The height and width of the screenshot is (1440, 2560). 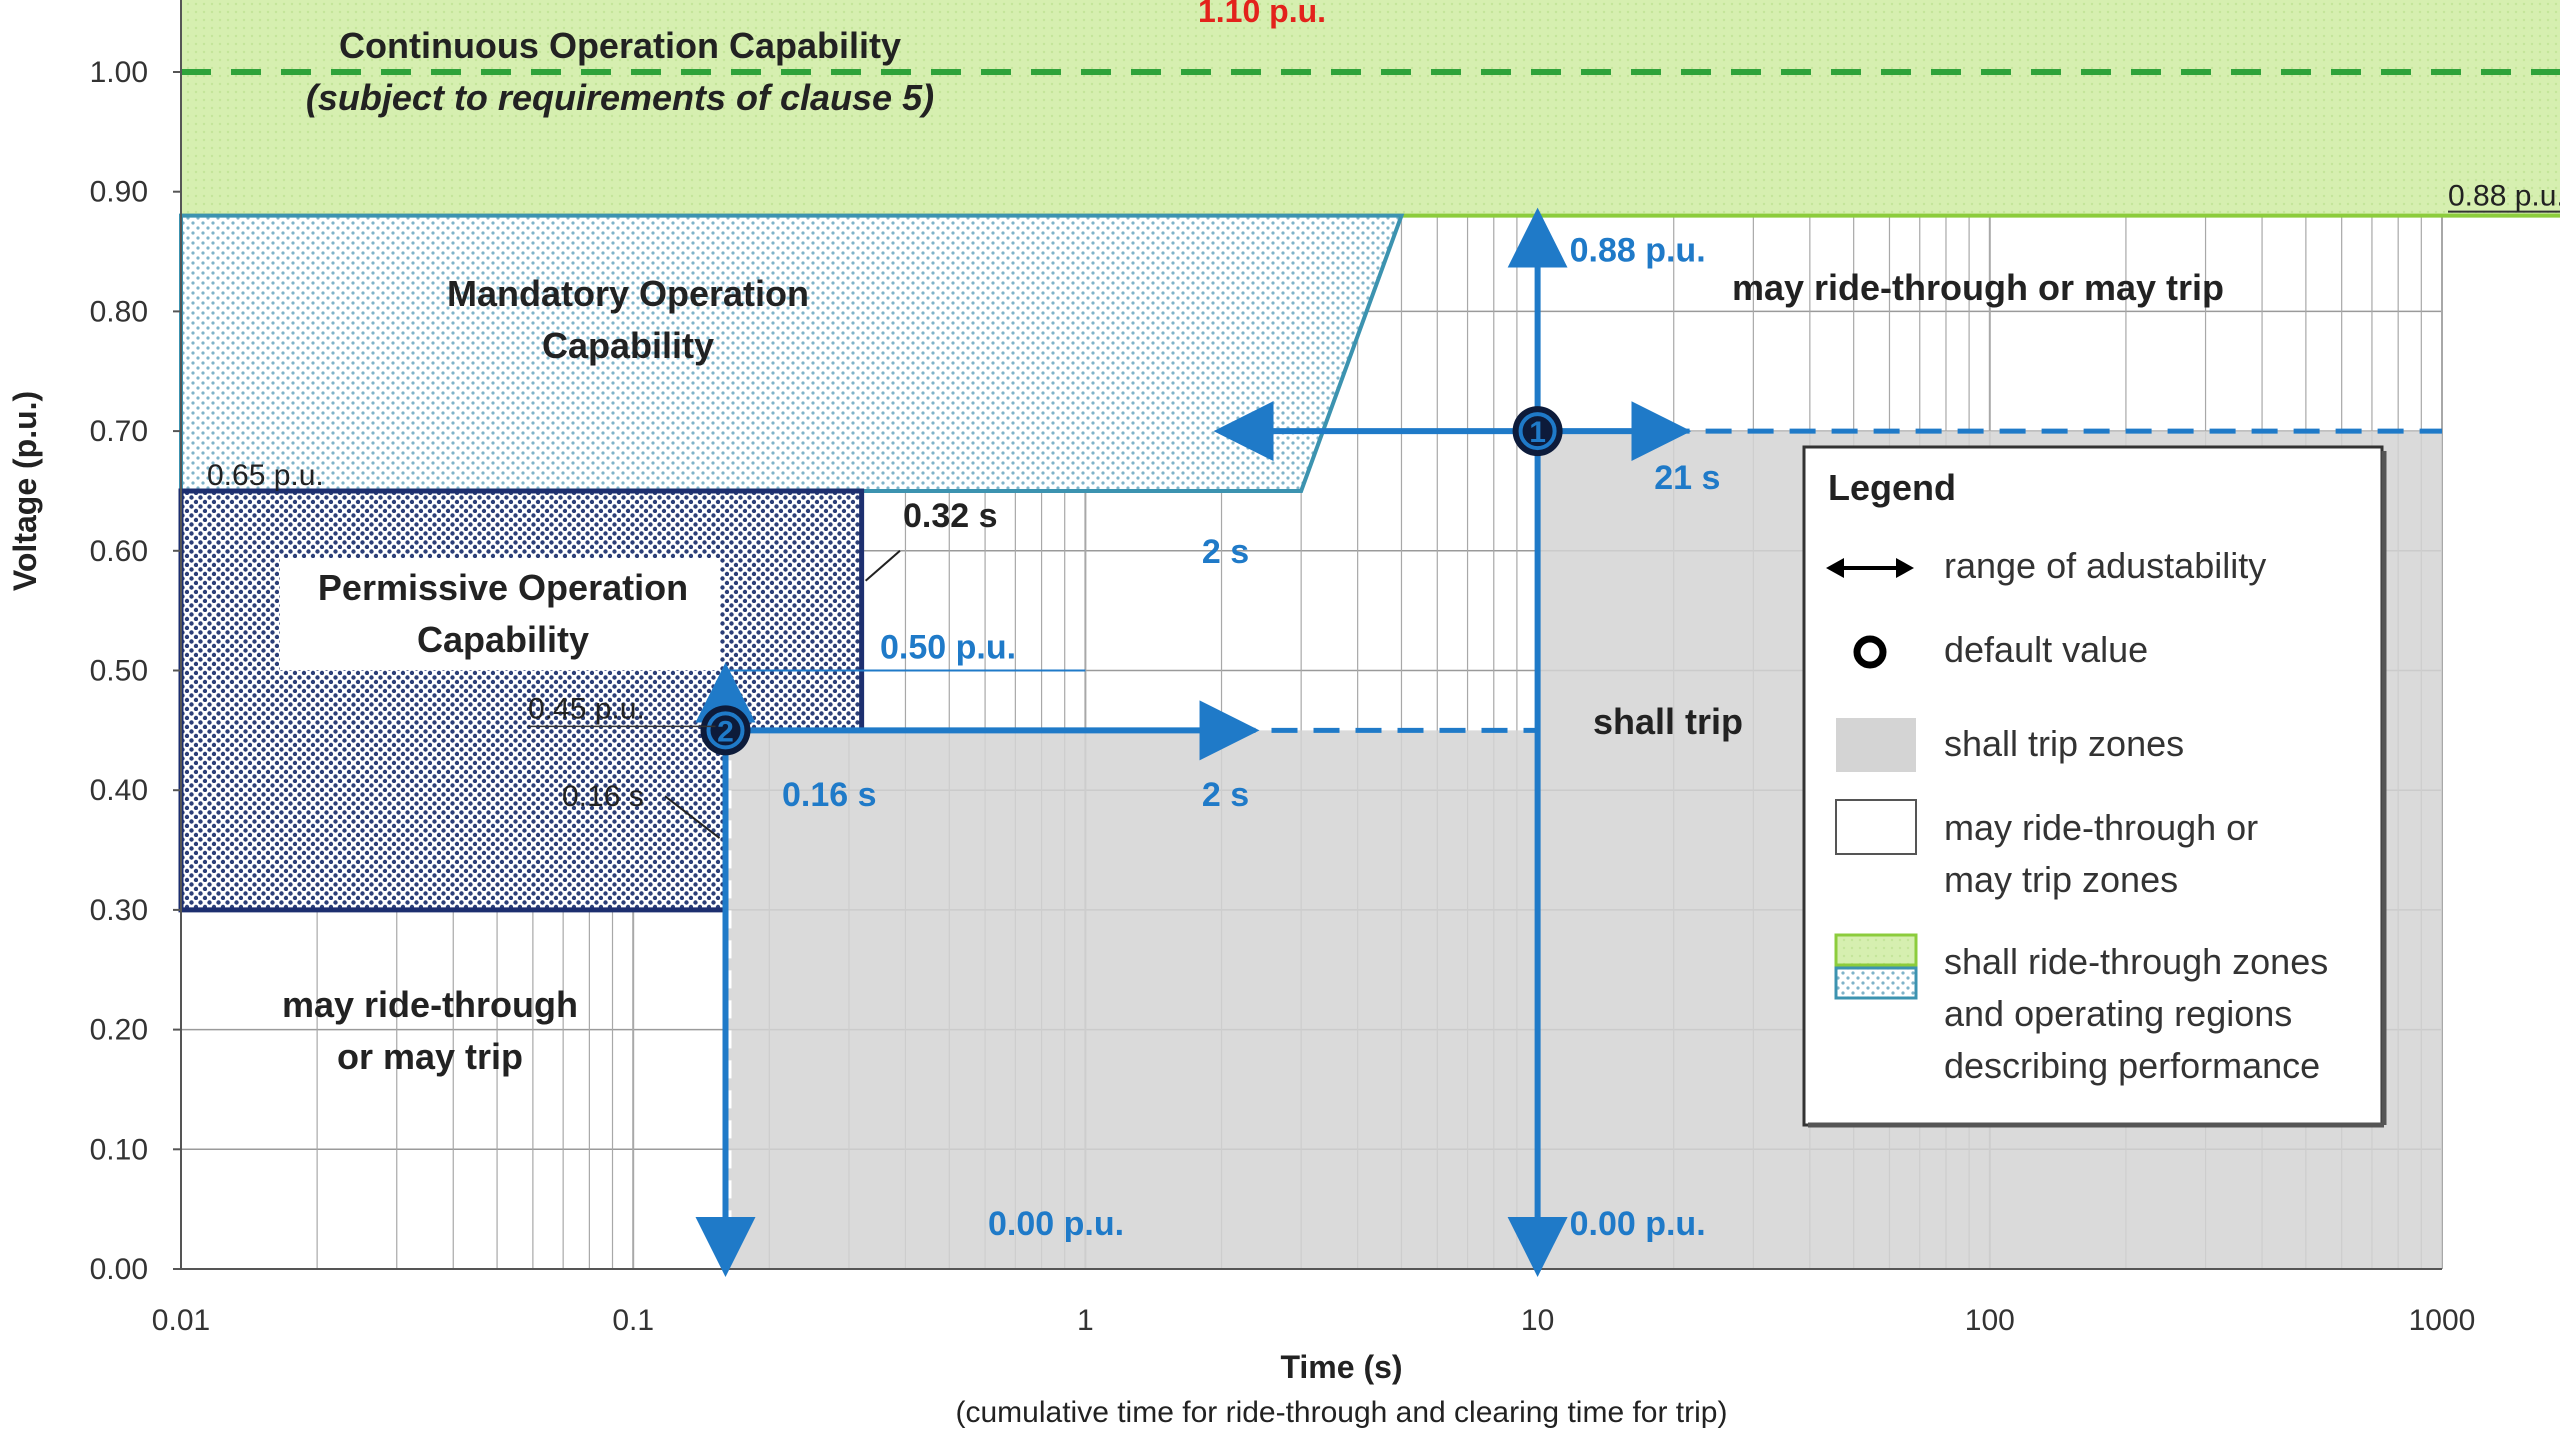 I want to click on x-tick-label: 100, so click(x=1990, y=1320).